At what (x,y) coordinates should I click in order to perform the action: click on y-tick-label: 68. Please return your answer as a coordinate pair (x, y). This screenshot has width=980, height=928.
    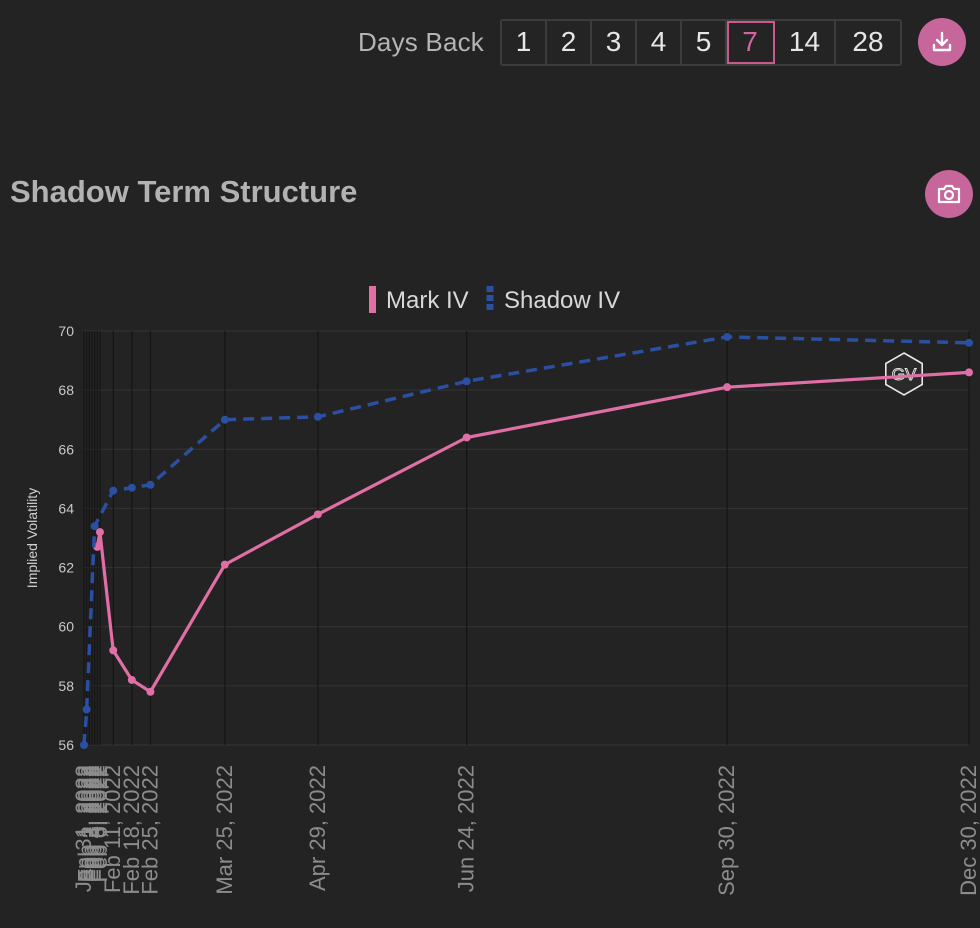
    Looking at the image, I should click on (66, 390).